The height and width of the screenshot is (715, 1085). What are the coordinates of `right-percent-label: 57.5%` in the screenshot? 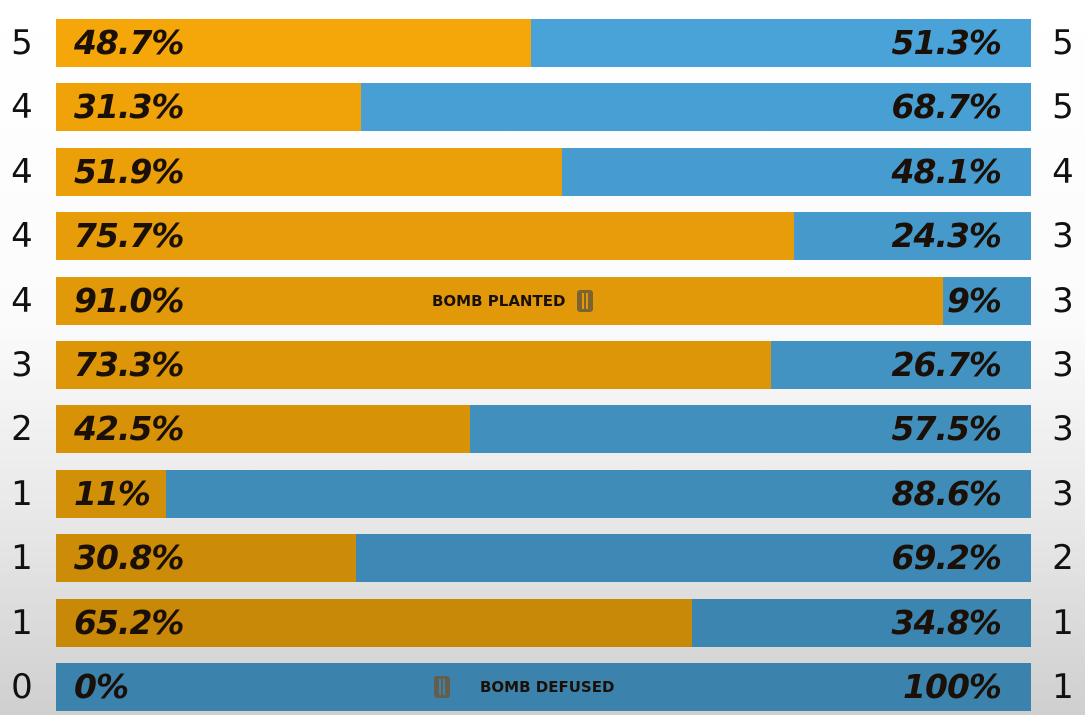 It's located at (946, 429).